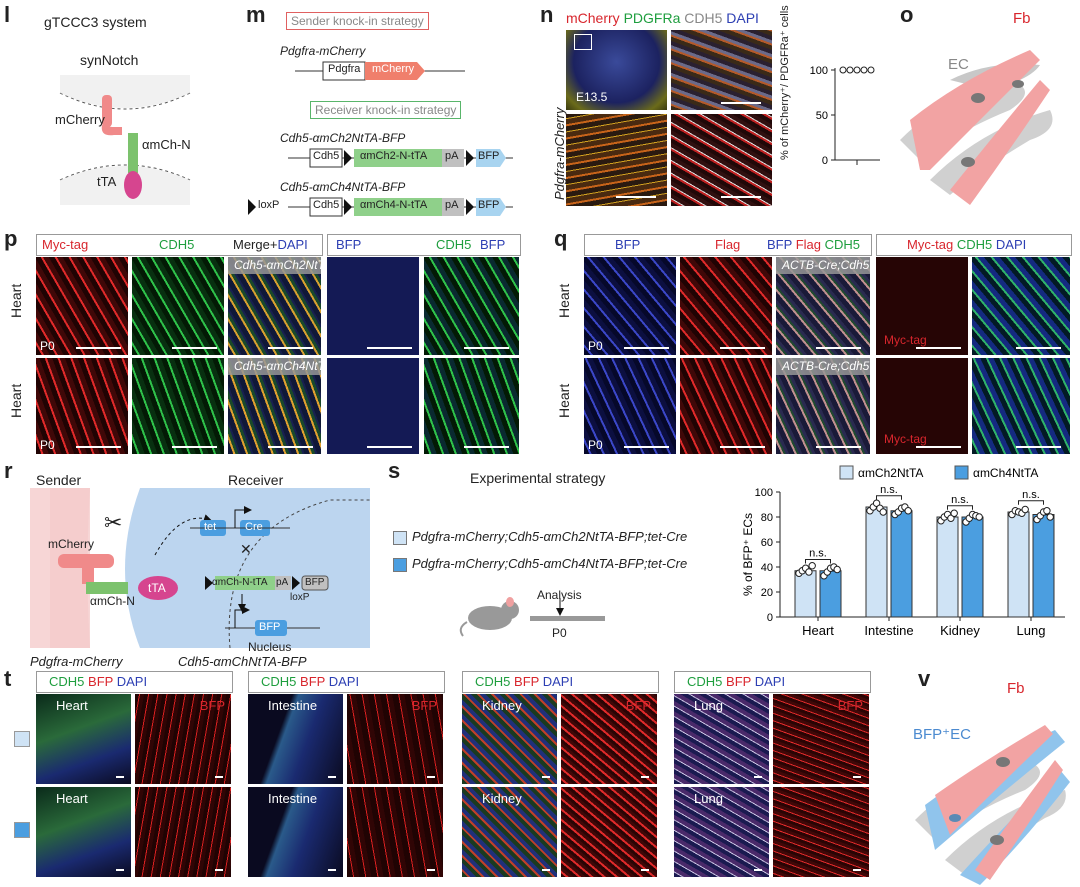 The width and height of the screenshot is (1080, 887). I want to click on panel-letter-r: r, so click(8, 470).